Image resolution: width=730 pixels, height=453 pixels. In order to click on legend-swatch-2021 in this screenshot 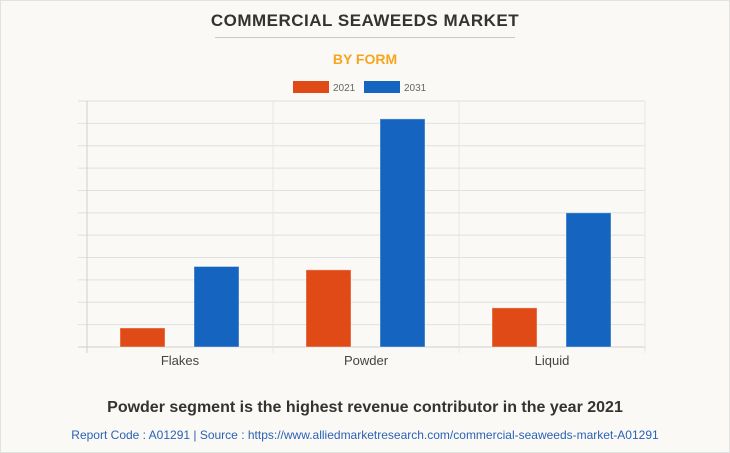, I will do `click(311, 87)`.